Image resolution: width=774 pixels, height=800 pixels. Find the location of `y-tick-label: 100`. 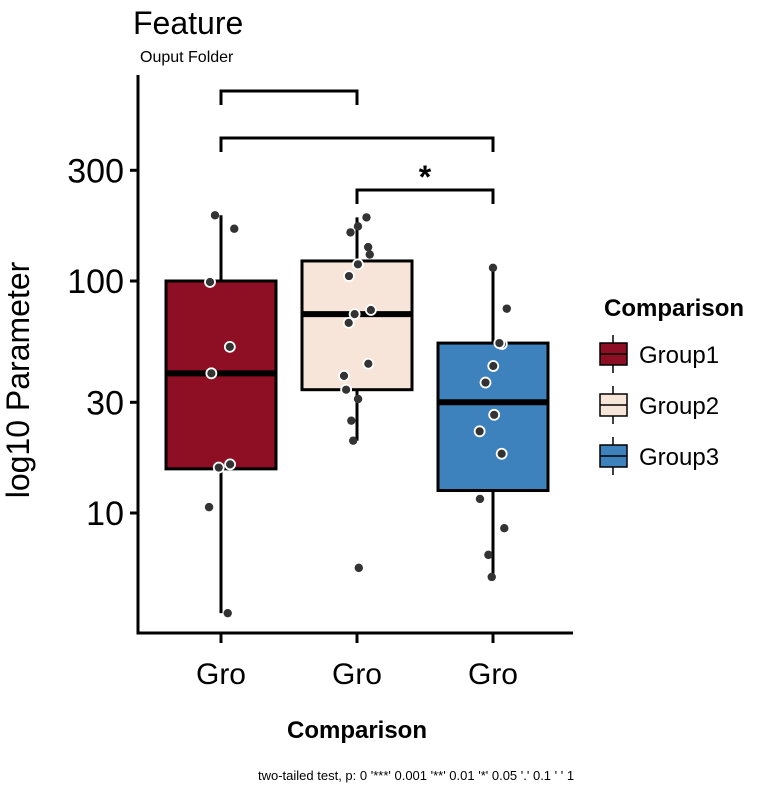

y-tick-label: 100 is located at coordinates (95, 282).